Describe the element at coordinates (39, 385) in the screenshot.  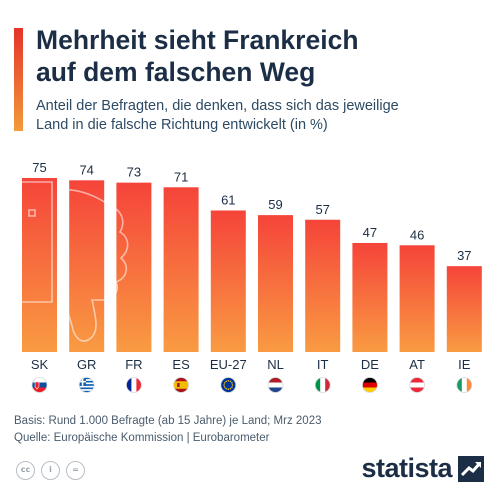
I see `slovakia-flag` at that location.